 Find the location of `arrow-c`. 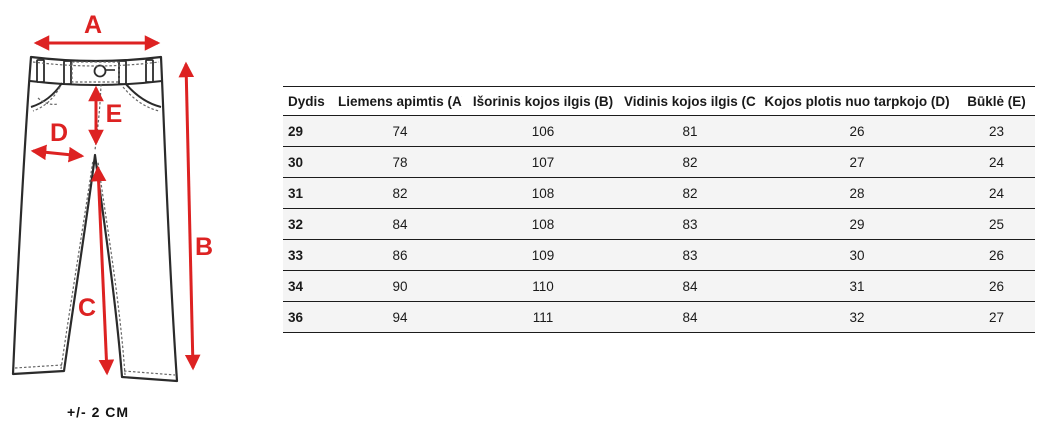

arrow-c is located at coordinates (102, 270).